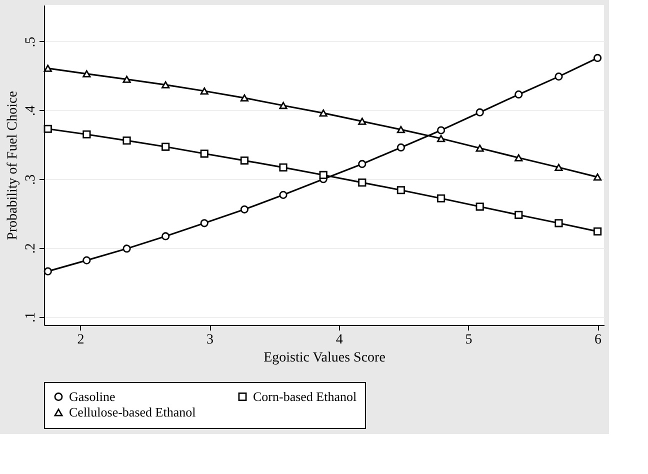  Describe the element at coordinates (132, 412) in the screenshot. I see `legend-label: Cellulose-based Ethanol` at that location.